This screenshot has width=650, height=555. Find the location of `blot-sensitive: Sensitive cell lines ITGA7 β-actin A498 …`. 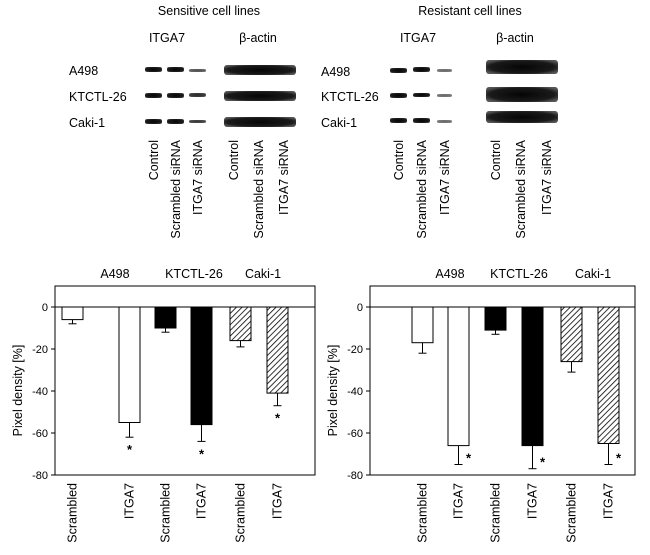

blot-sensitive: Sensitive cell lines ITGA7 β-actin A498 … is located at coordinates (182, 121).